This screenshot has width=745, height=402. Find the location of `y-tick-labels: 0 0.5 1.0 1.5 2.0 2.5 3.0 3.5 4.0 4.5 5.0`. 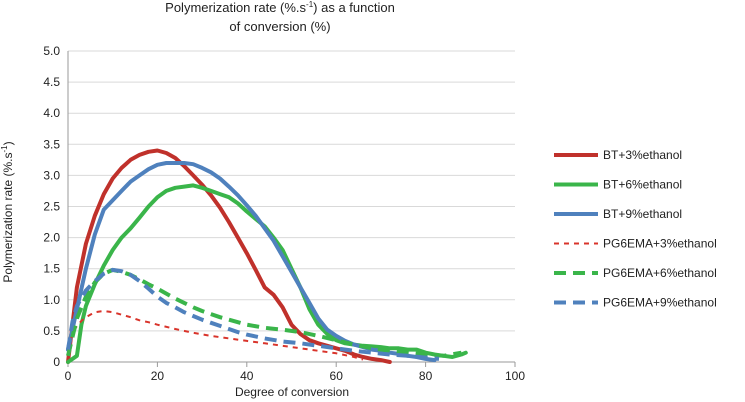

y-tick-labels: 0 0.5 1.0 1.5 2.0 2.5 3.0 3.5 4.0 4.5 5.0 is located at coordinates (51, 206).